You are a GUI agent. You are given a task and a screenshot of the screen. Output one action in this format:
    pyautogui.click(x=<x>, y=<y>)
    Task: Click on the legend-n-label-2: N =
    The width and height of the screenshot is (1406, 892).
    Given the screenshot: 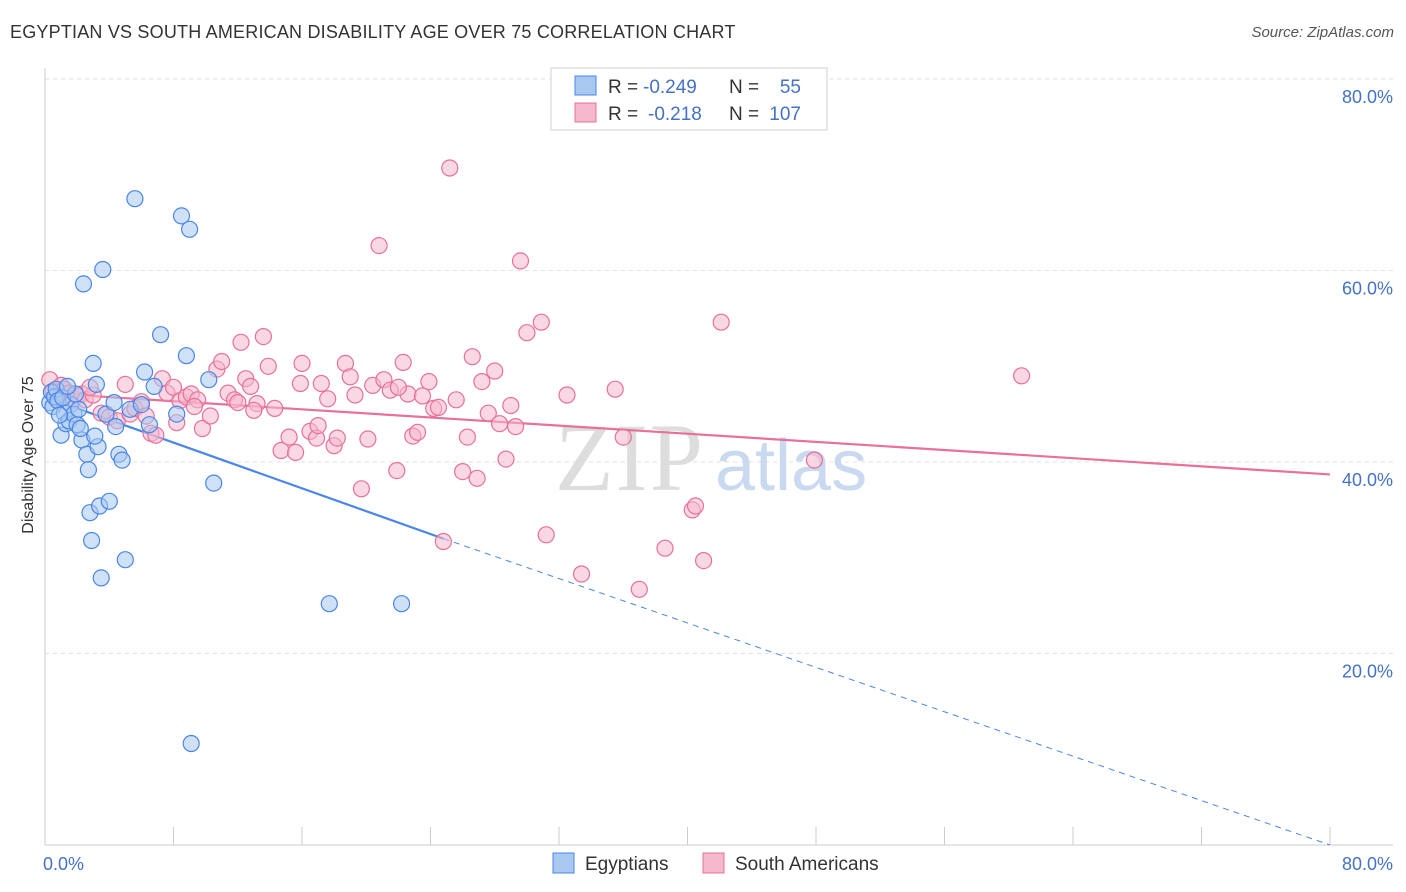 What is the action you would take?
    pyautogui.click(x=744, y=114)
    